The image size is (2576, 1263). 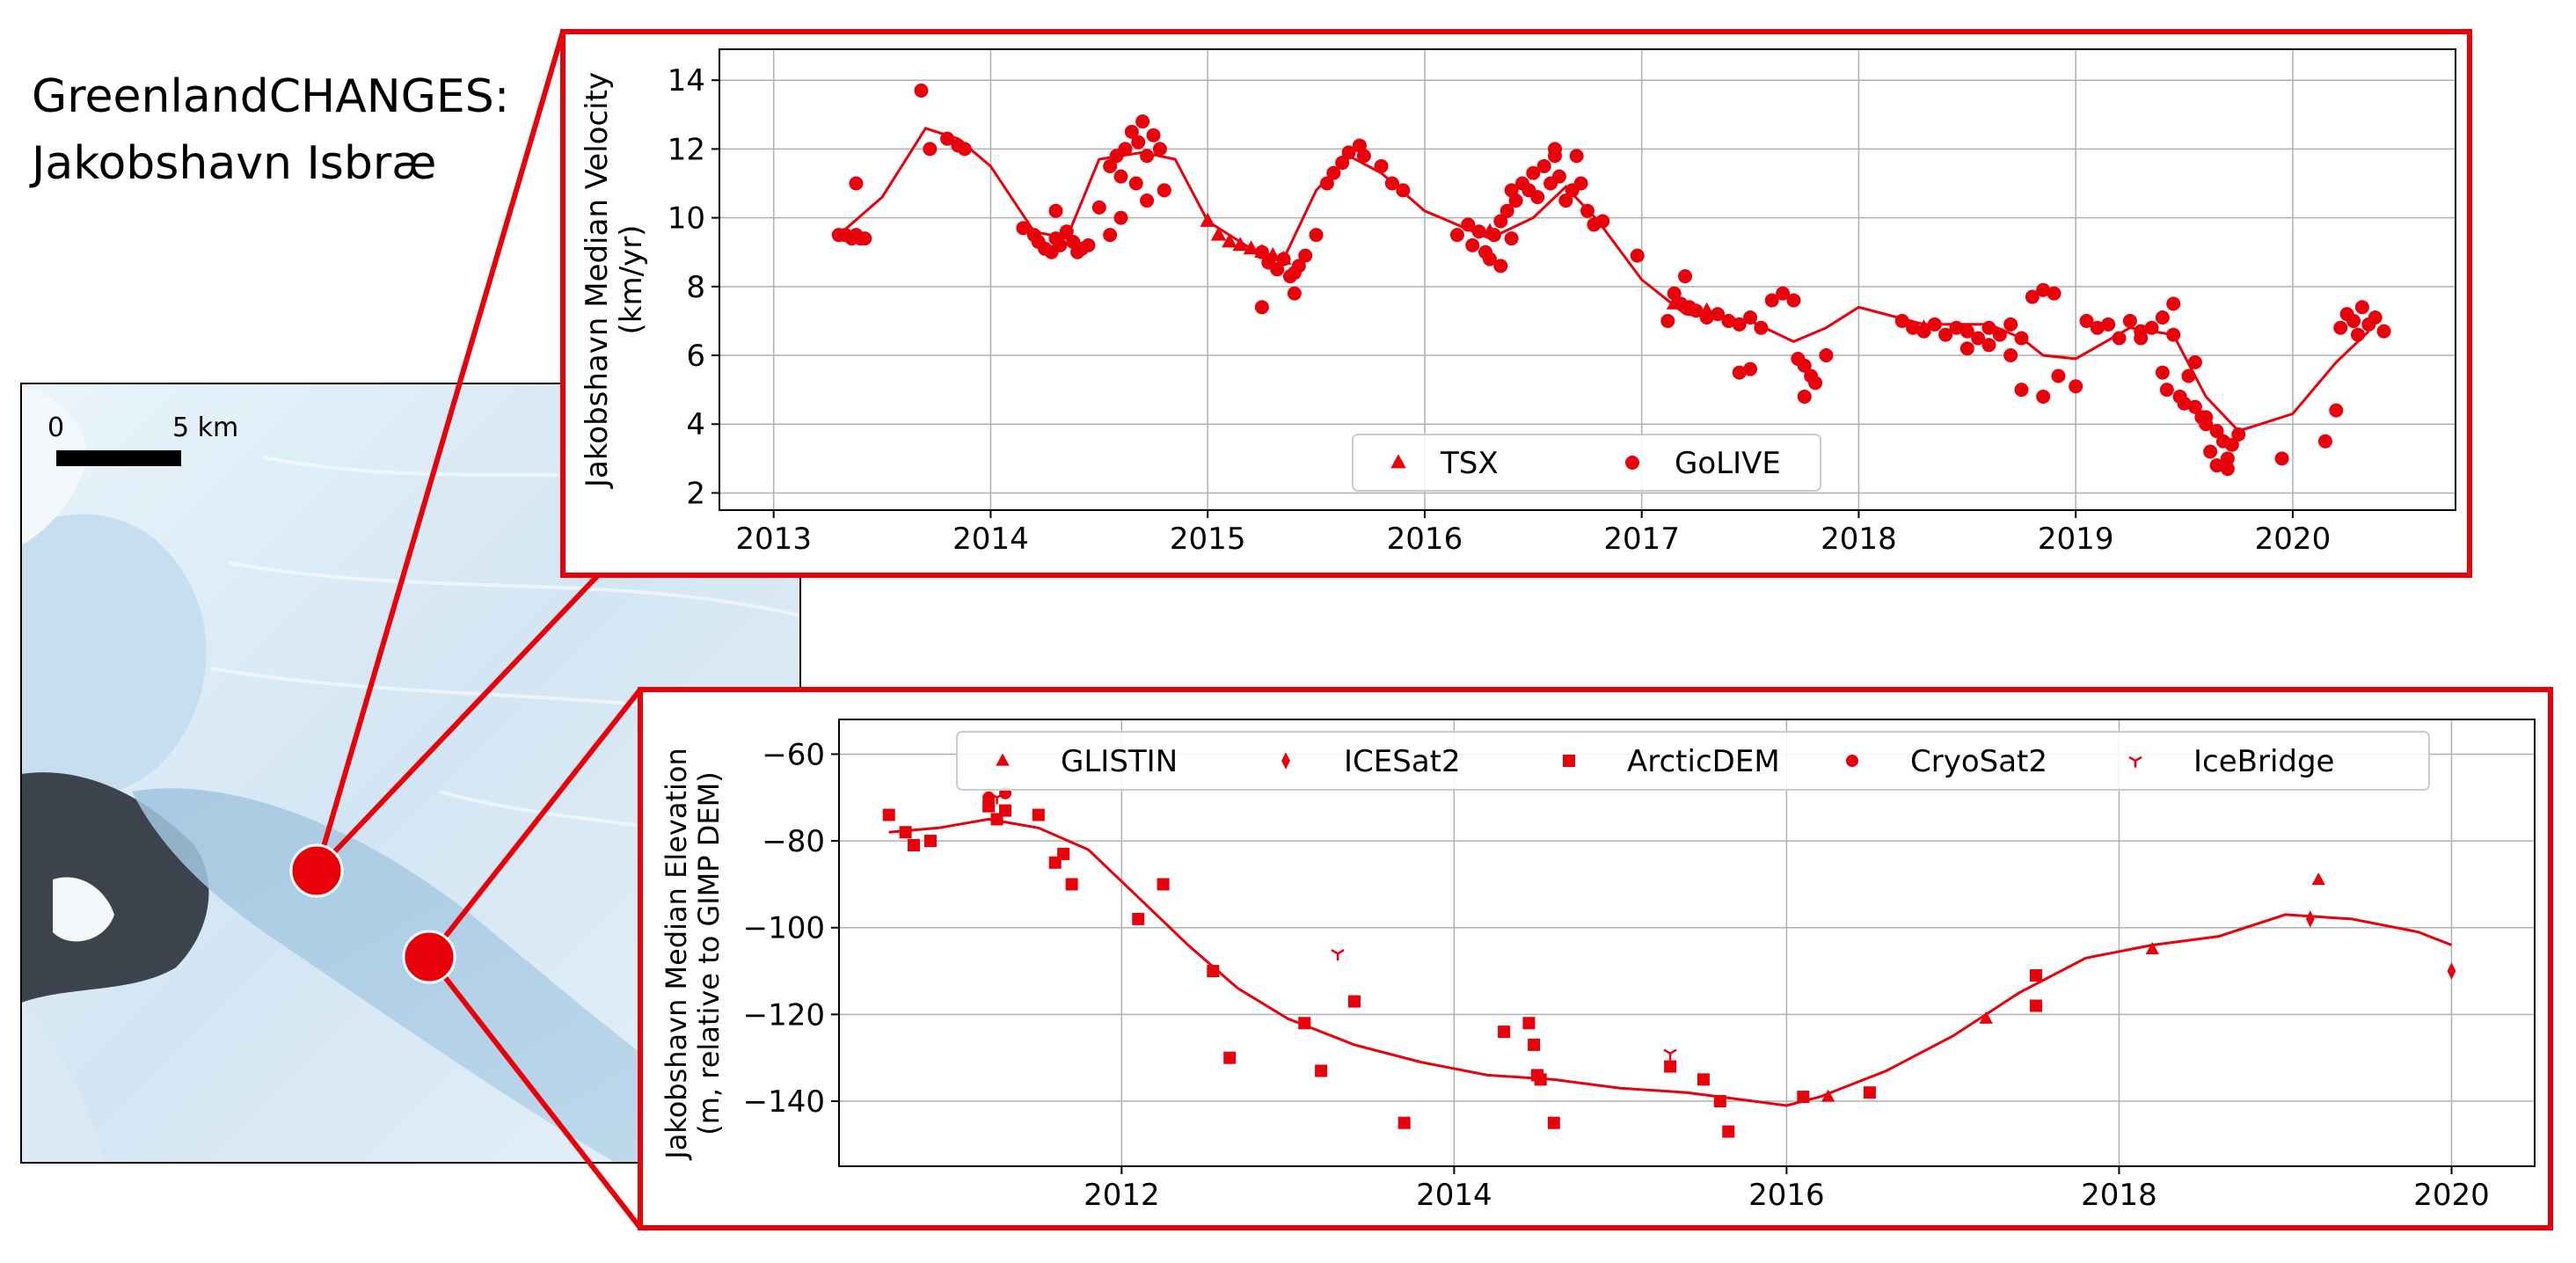 I want to click on trend-line, so click(x=1603, y=280).